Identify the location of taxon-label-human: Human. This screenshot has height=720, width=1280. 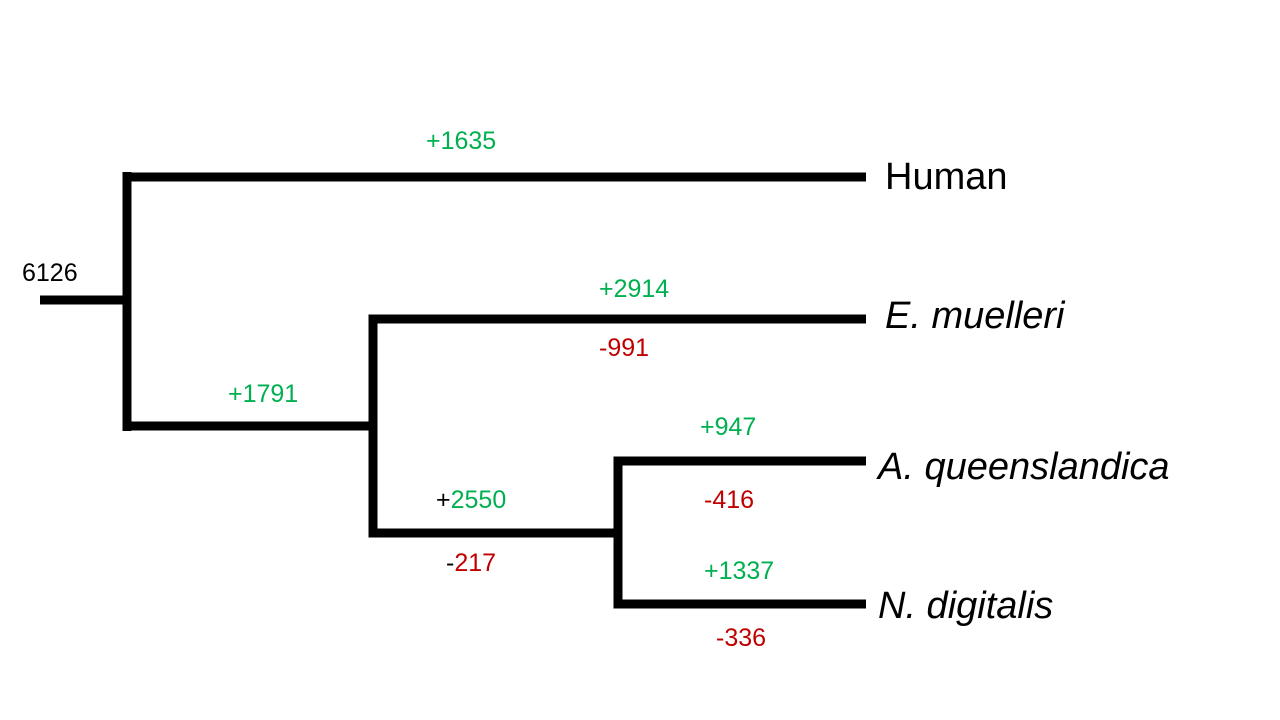
(946, 177).